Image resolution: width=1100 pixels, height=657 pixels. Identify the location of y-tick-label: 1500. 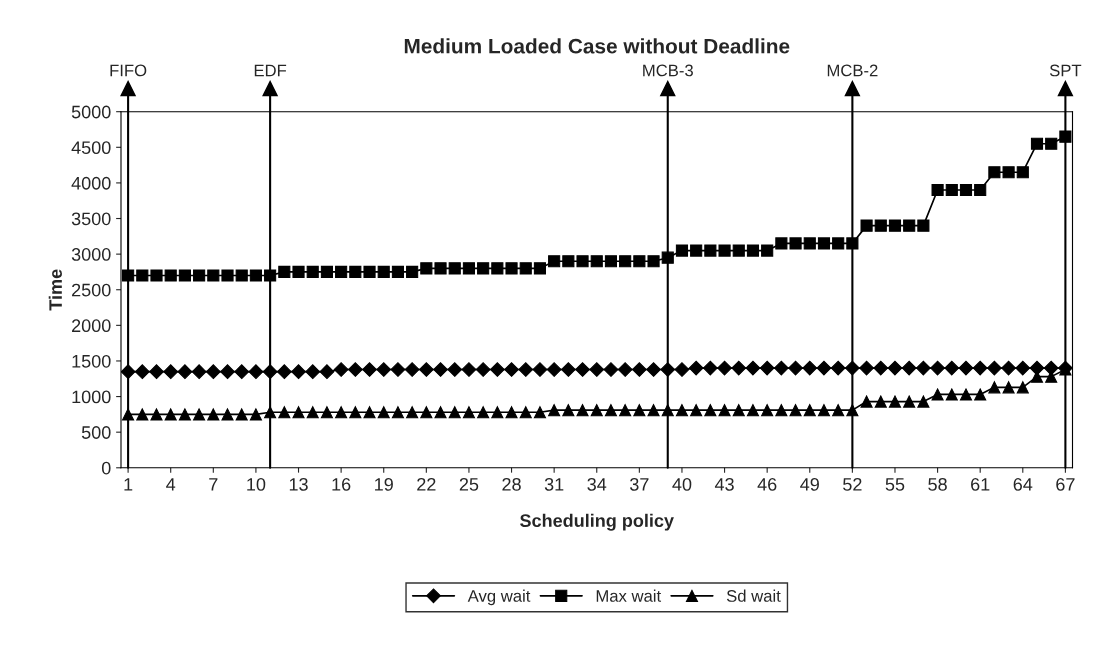
(91, 361).